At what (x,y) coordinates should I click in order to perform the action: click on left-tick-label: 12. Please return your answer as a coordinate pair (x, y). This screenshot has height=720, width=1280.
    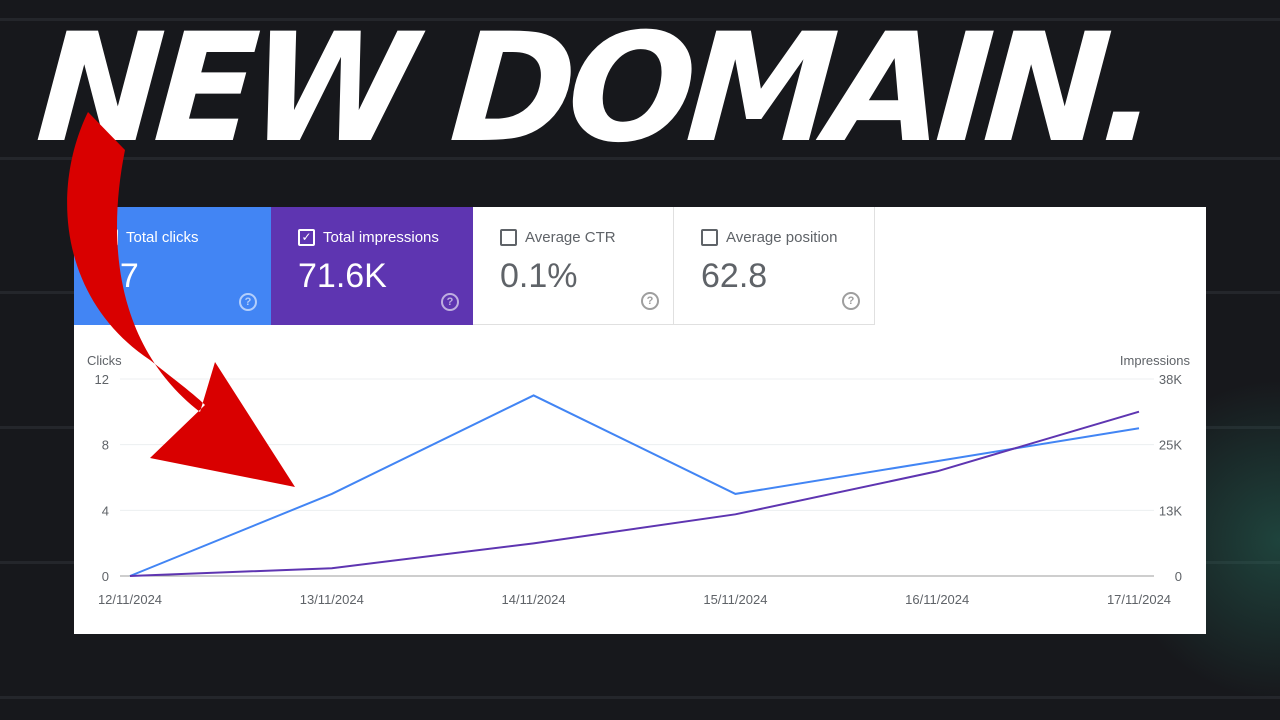
    Looking at the image, I should click on (102, 379).